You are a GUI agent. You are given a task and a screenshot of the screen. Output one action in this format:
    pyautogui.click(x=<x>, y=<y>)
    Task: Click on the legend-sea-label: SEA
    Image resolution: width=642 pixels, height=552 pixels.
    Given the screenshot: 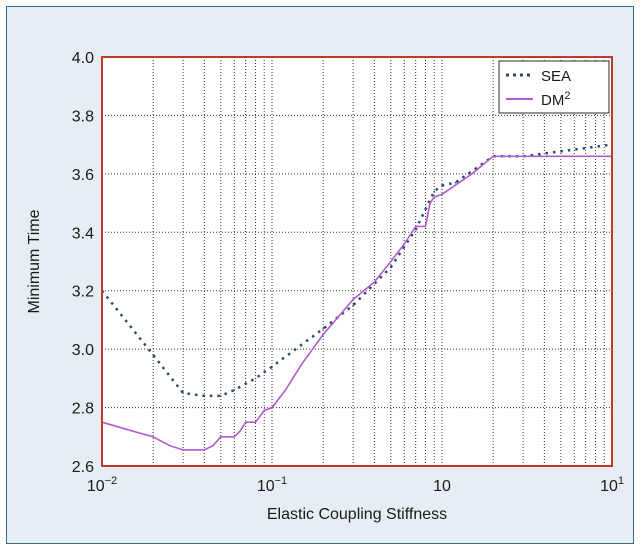 What is the action you would take?
    pyautogui.click(x=556, y=76)
    